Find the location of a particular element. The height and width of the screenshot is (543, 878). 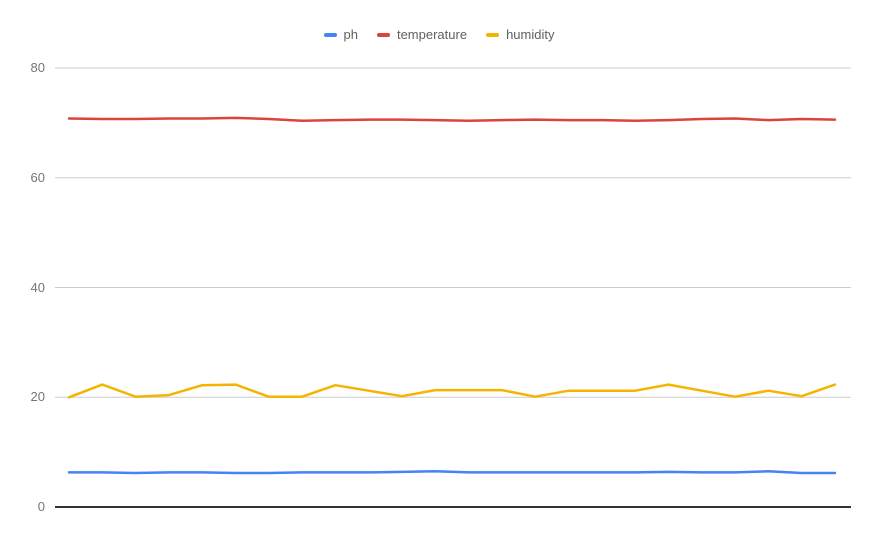

legend-swatch-temperature is located at coordinates (383, 34).